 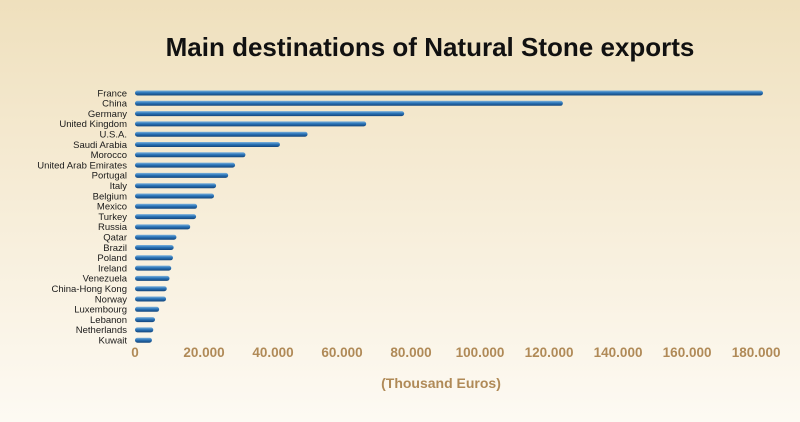 I want to click on category-label-netherlands: Netherlands, so click(x=101, y=330).